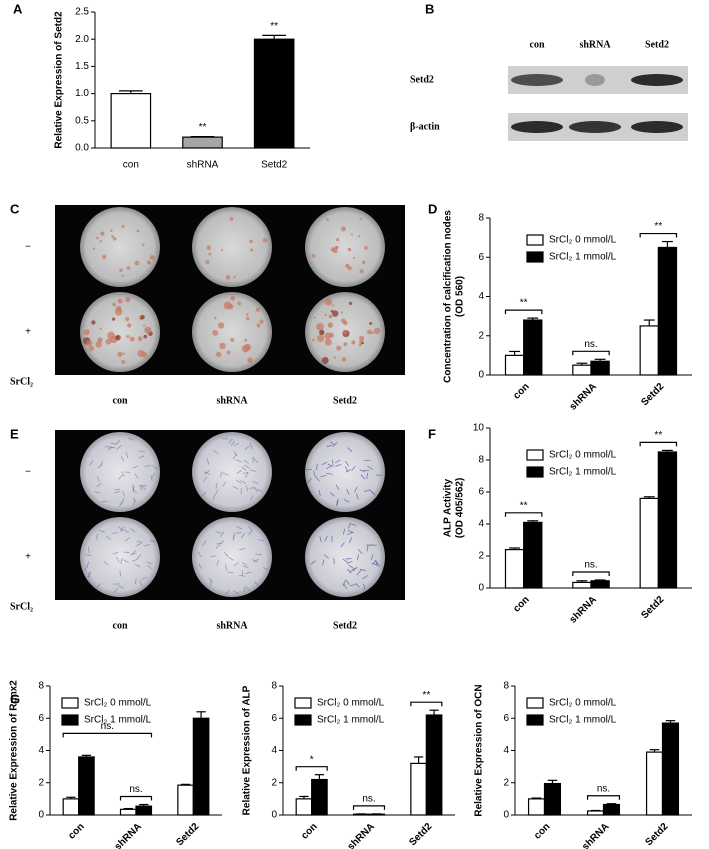 Image resolution: width=709 pixels, height=849 pixels. I want to click on legend-label: SrCl₂ 1 mmol/L, so click(583, 720).